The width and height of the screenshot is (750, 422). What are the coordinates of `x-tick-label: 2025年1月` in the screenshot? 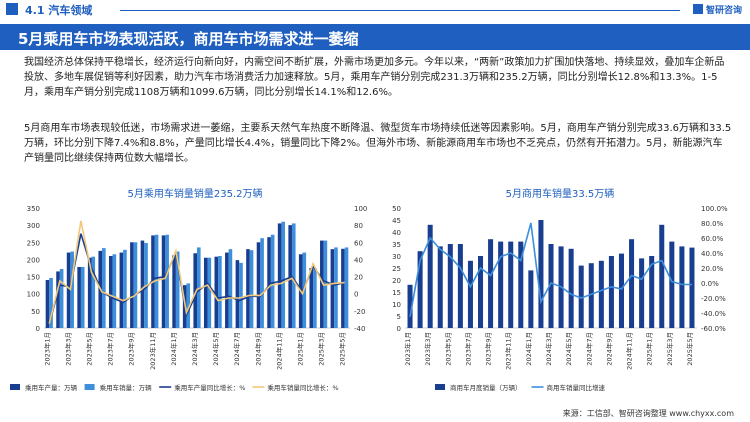 It's located at (649, 349).